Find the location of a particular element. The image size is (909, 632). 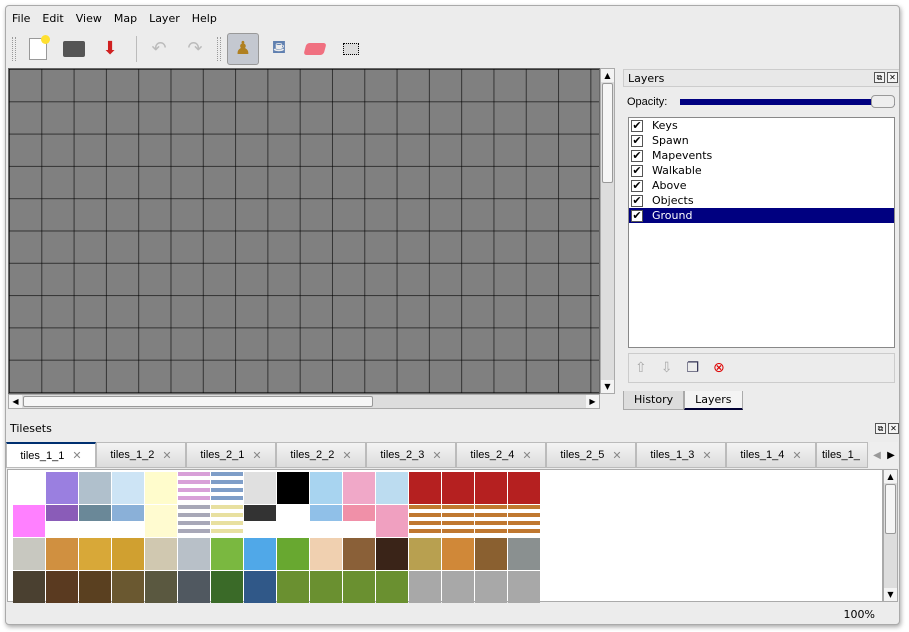

layer-row: ✔ Ground is located at coordinates (761, 215).